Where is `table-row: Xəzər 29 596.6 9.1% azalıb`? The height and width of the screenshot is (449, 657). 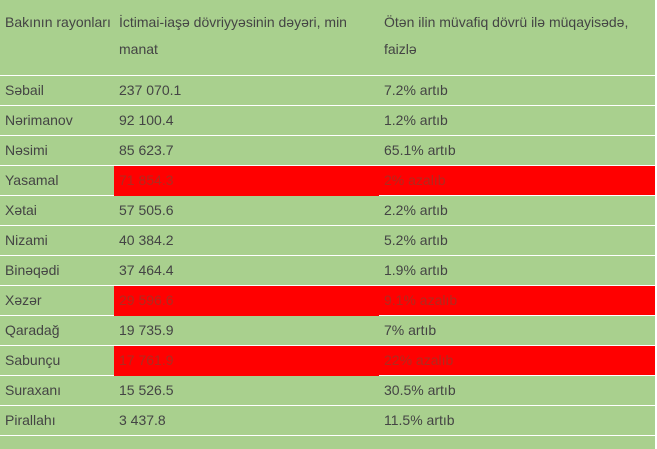
table-row: Xəzər 29 596.6 9.1% azalıb is located at coordinates (327, 300).